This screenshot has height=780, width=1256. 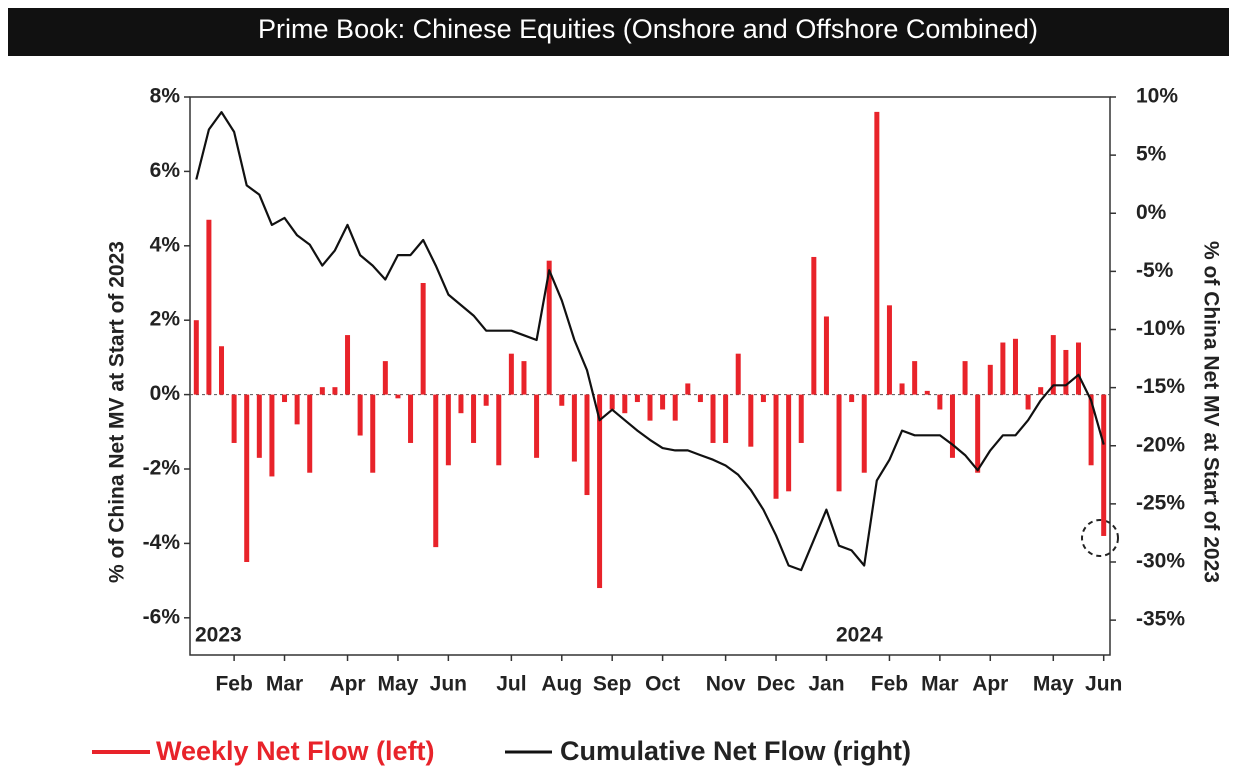 What do you see at coordinates (165, 96) in the screenshot?
I see `y-tick-label: 8%` at bounding box center [165, 96].